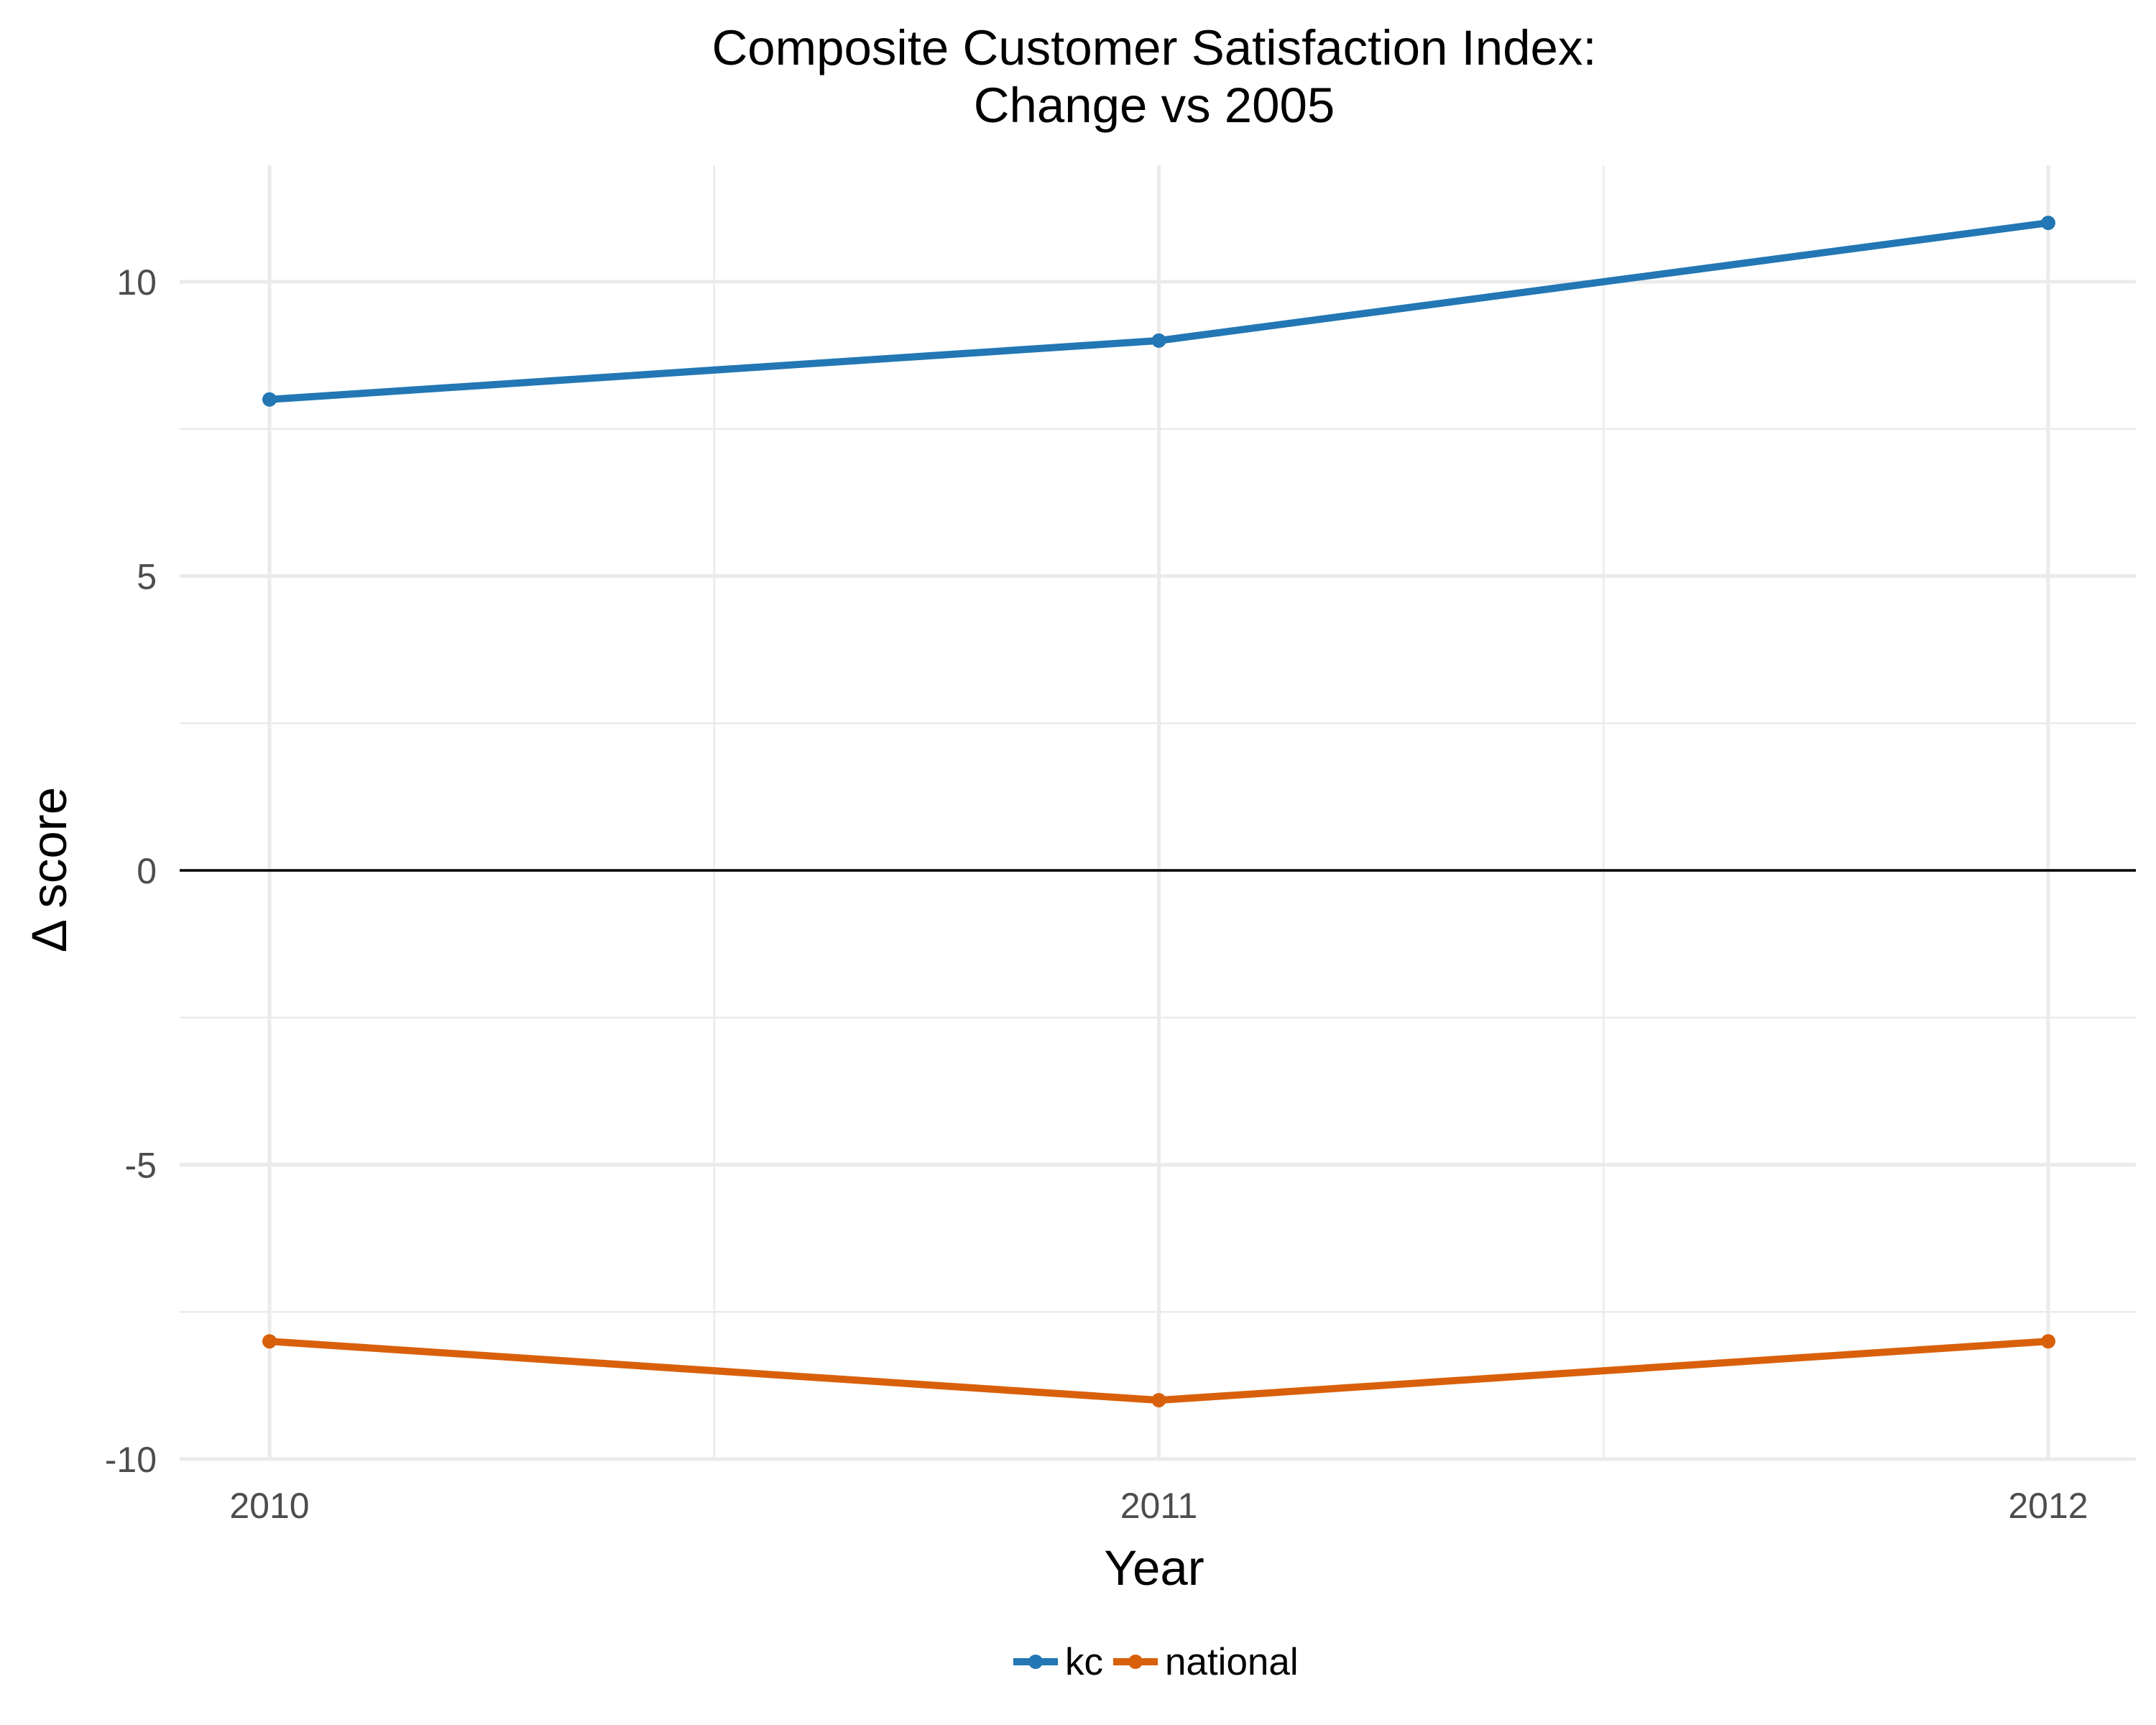  I want to click on legend: kc national, so click(1156, 1662).